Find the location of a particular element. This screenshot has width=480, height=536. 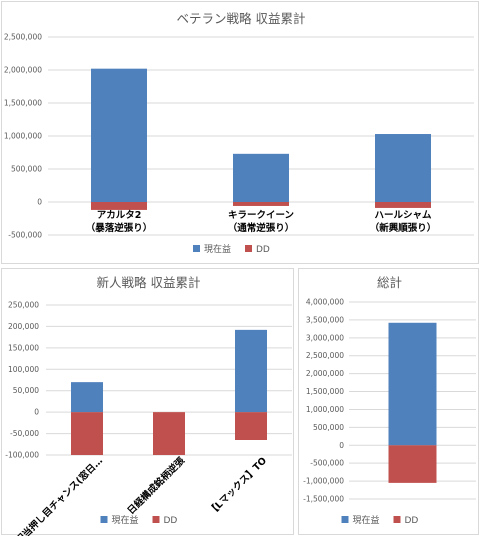

y-tick-label: -1,500,000 is located at coordinates (323, 499).